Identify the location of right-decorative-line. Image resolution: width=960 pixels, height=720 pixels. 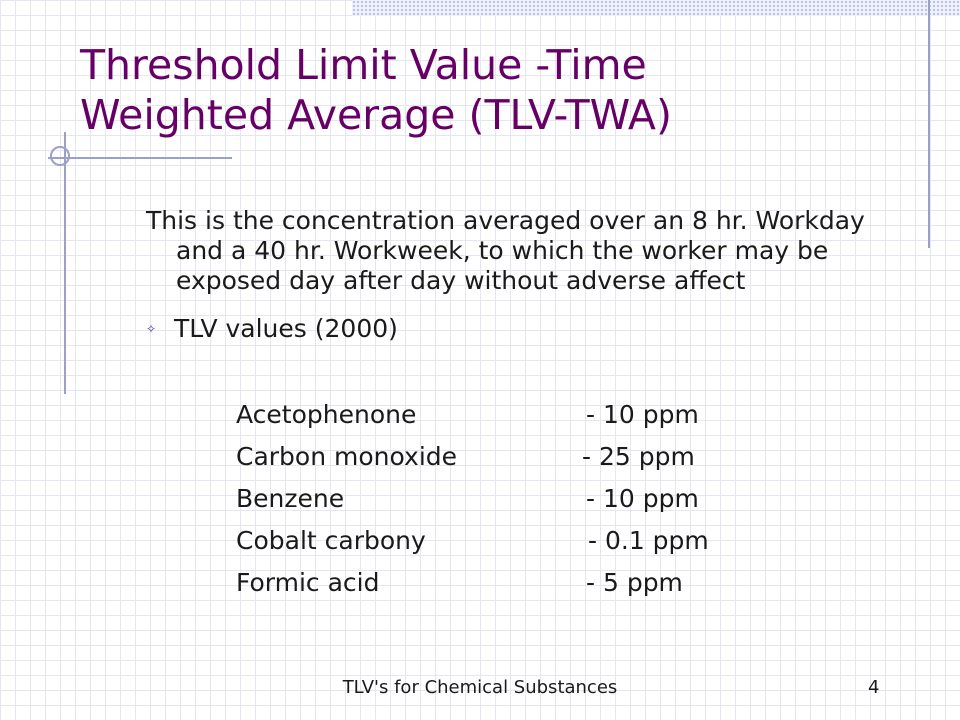
(929, 124).